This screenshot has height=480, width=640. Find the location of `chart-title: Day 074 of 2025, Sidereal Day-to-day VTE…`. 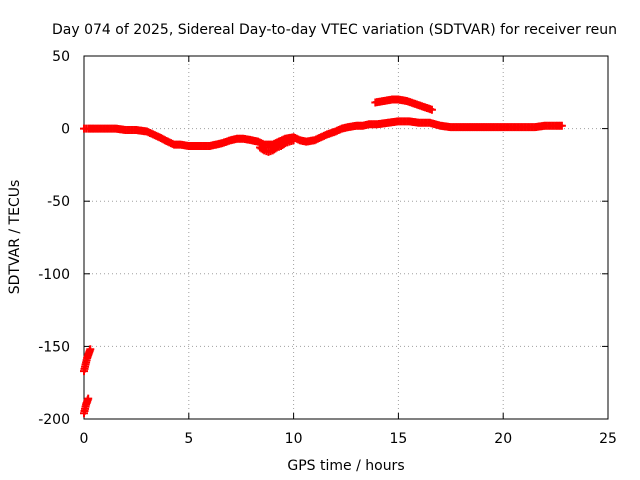

chart-title: Day 074 of 2025, Sidereal Day-to-day VTE… is located at coordinates (334, 30).